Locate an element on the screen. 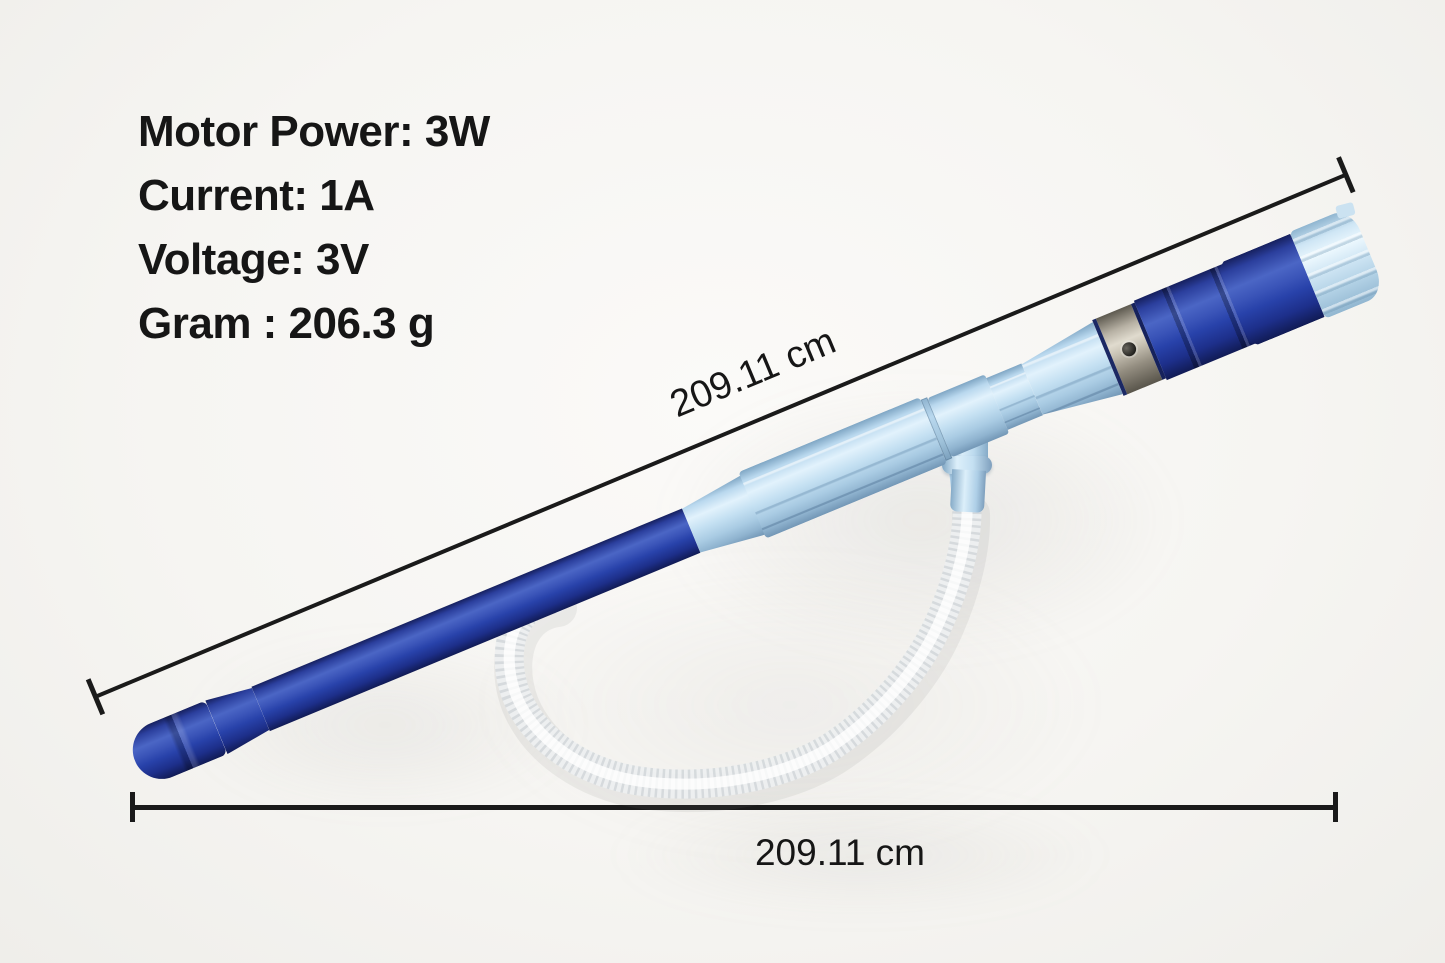 Image resolution: width=1445 pixels, height=963 pixels. spec-line-motor-power: Motor Power: 3W is located at coordinates (314, 131).